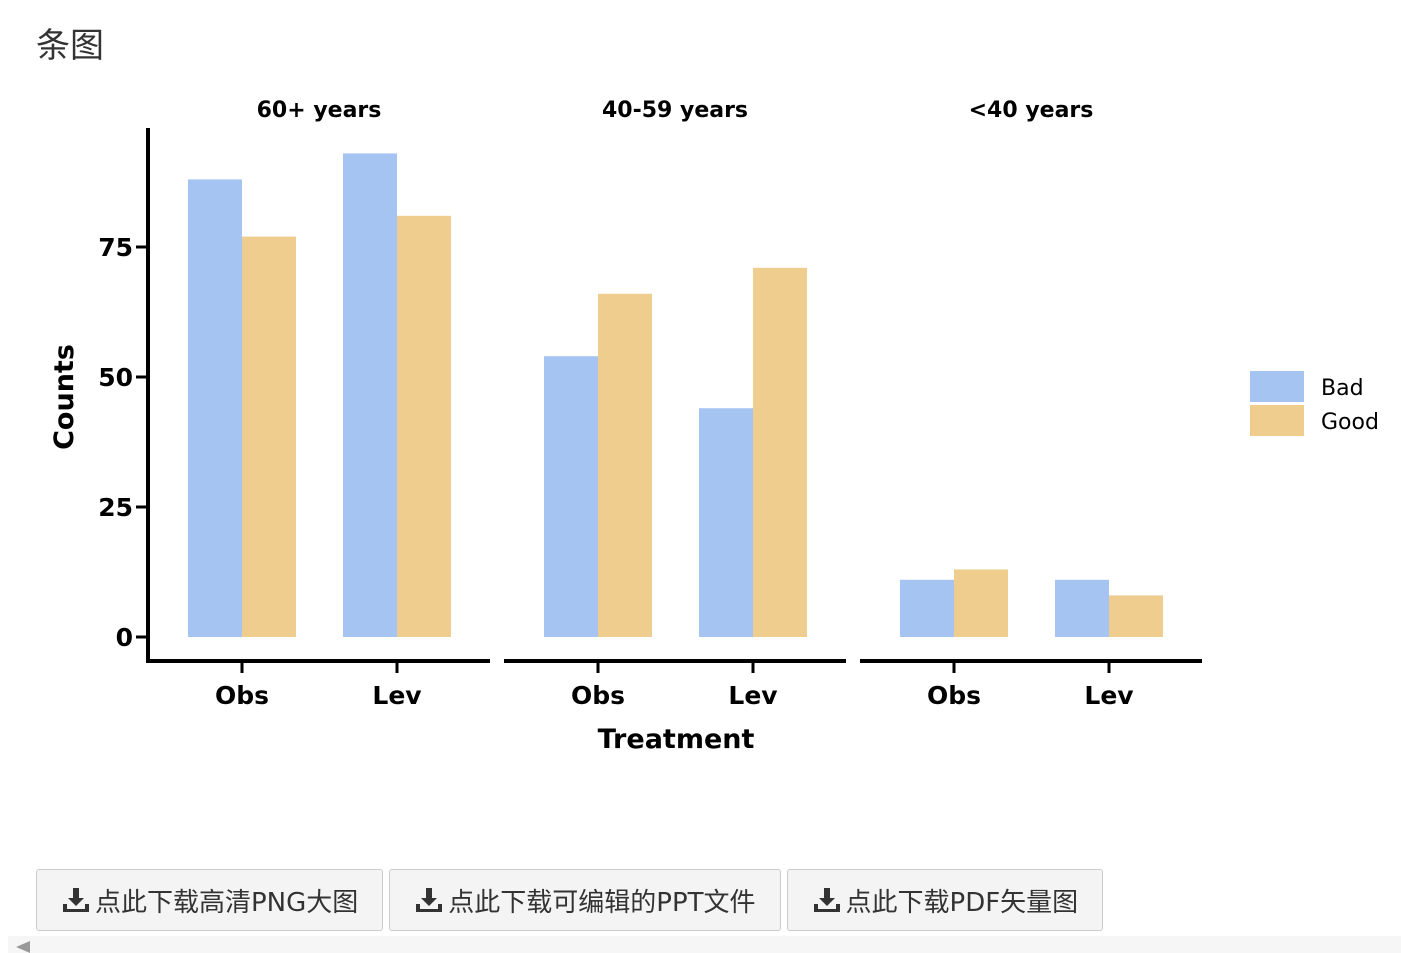  Describe the element at coordinates (70, 46) in the screenshot. I see `page-title: 条图` at that location.